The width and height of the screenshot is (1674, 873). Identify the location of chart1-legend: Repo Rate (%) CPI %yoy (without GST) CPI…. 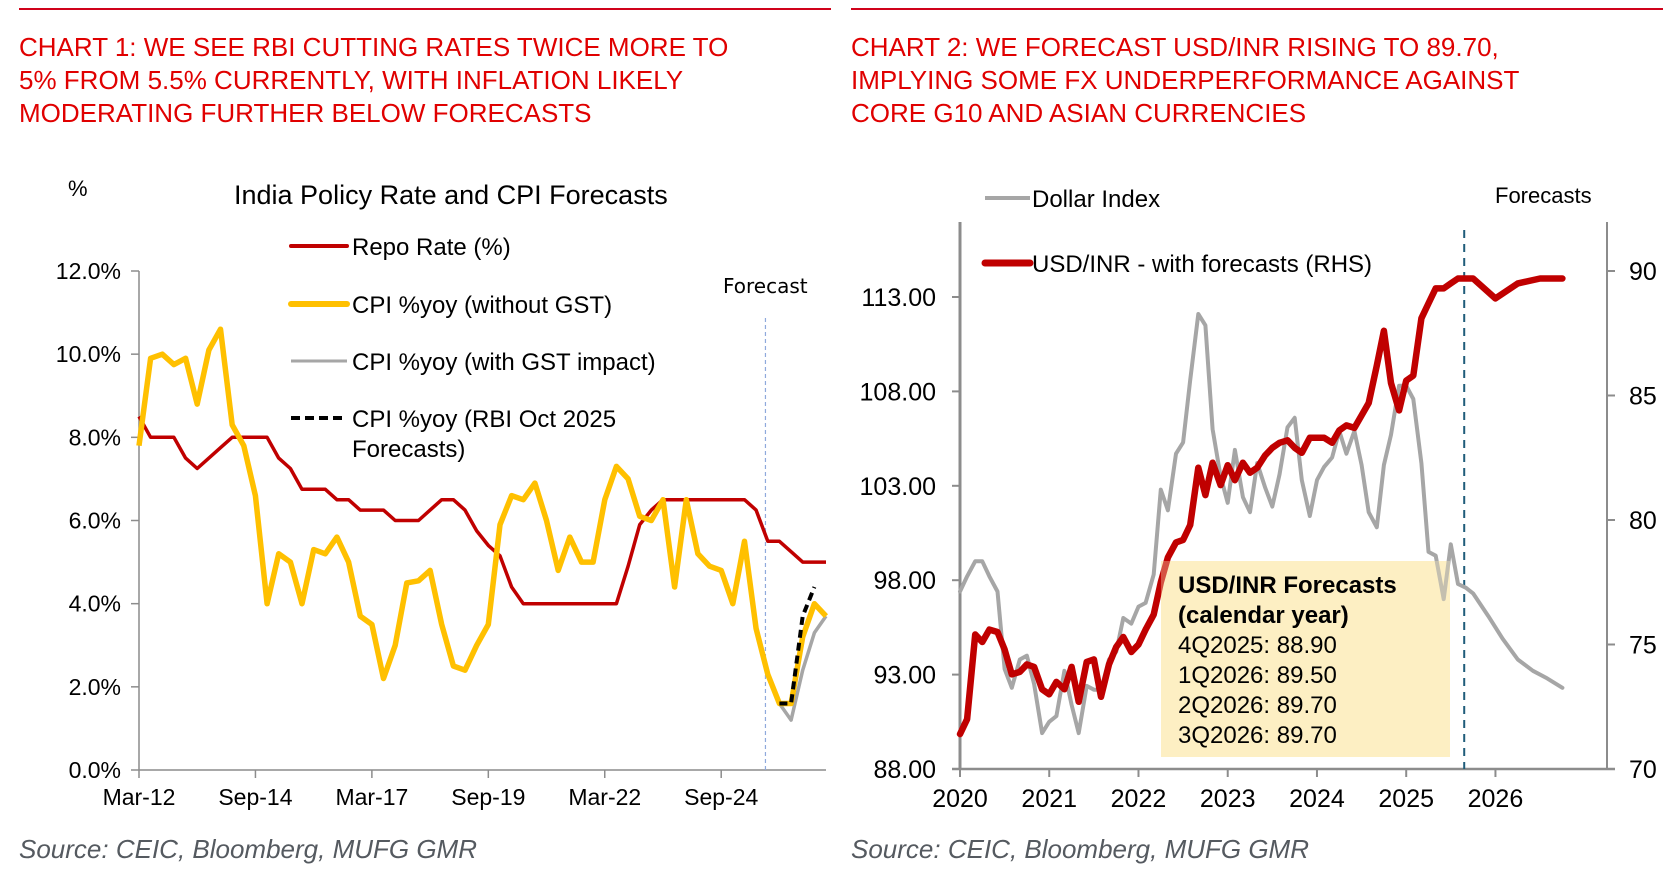
(472, 348).